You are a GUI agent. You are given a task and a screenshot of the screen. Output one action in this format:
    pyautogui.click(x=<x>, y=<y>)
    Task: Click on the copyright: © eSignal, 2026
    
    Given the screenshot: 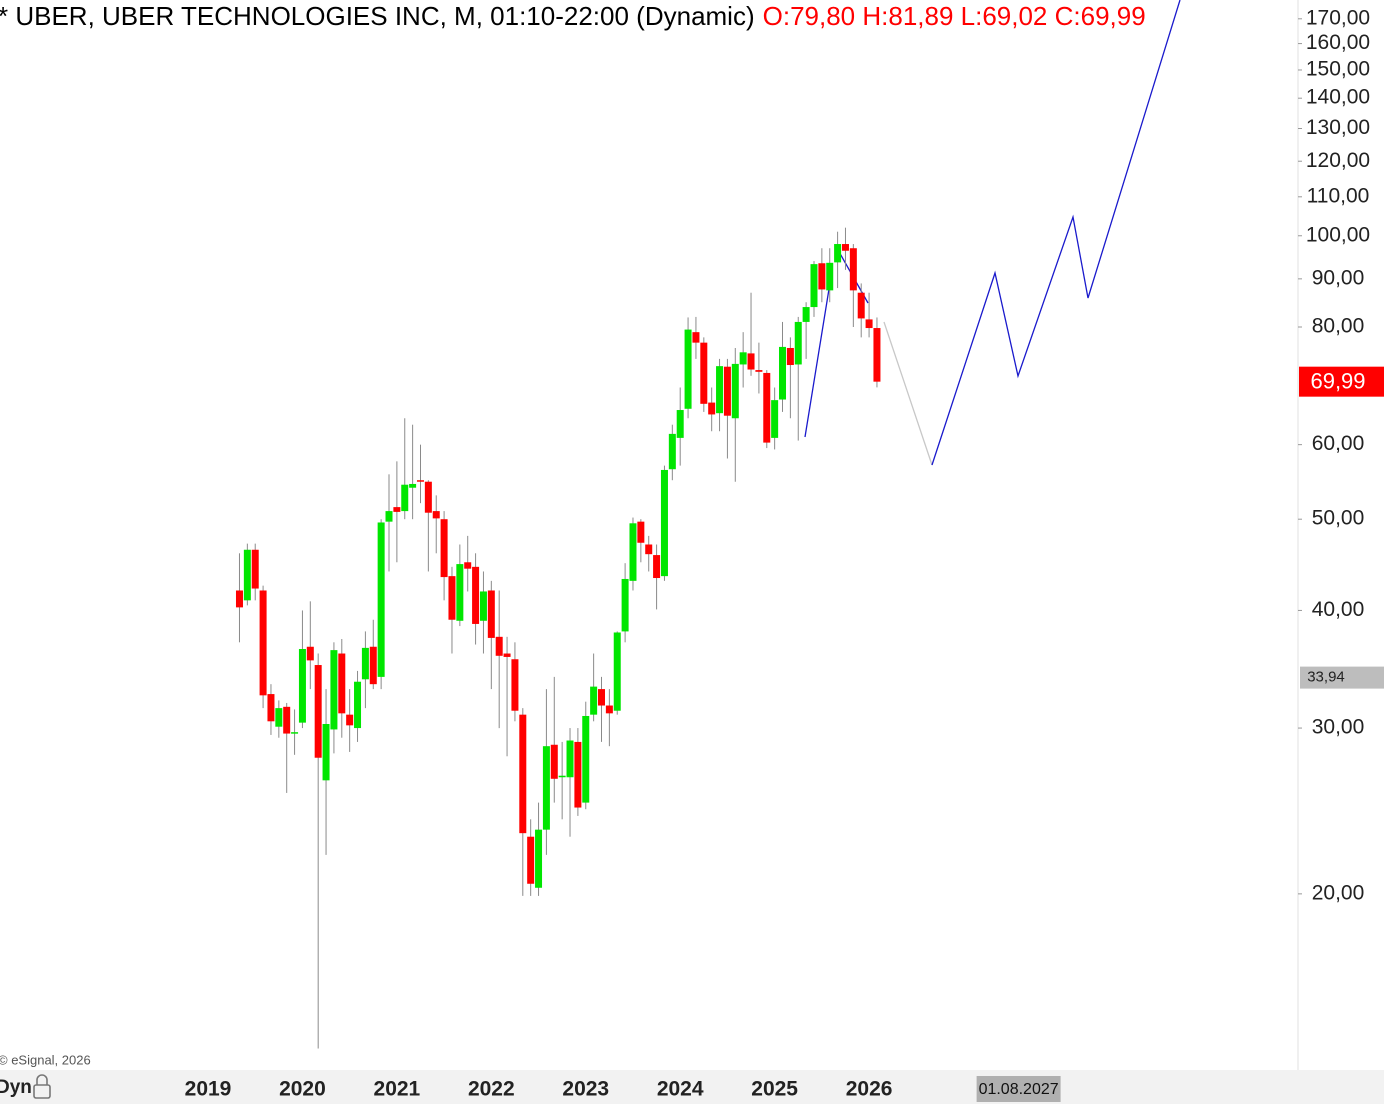 What is the action you would take?
    pyautogui.click(x=45, y=1059)
    